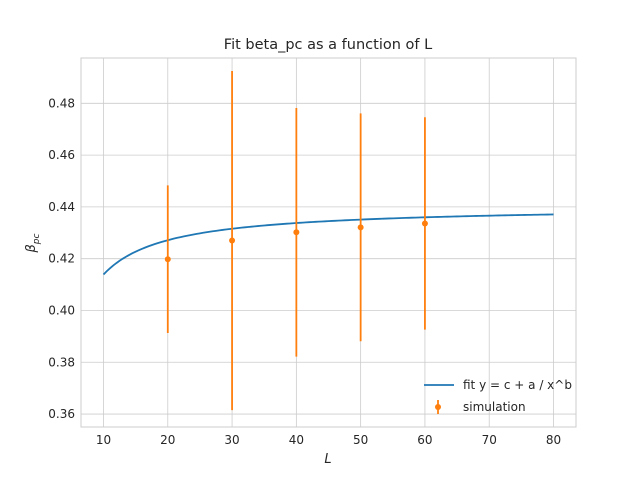  Describe the element at coordinates (494, 407) in the screenshot. I see `legend-simulation-label: simulation` at that location.